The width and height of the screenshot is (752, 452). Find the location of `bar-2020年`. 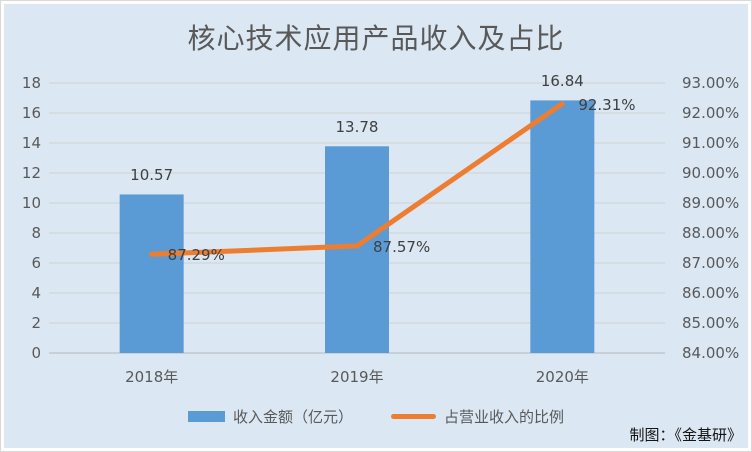

bar-2020年 is located at coordinates (562, 227).